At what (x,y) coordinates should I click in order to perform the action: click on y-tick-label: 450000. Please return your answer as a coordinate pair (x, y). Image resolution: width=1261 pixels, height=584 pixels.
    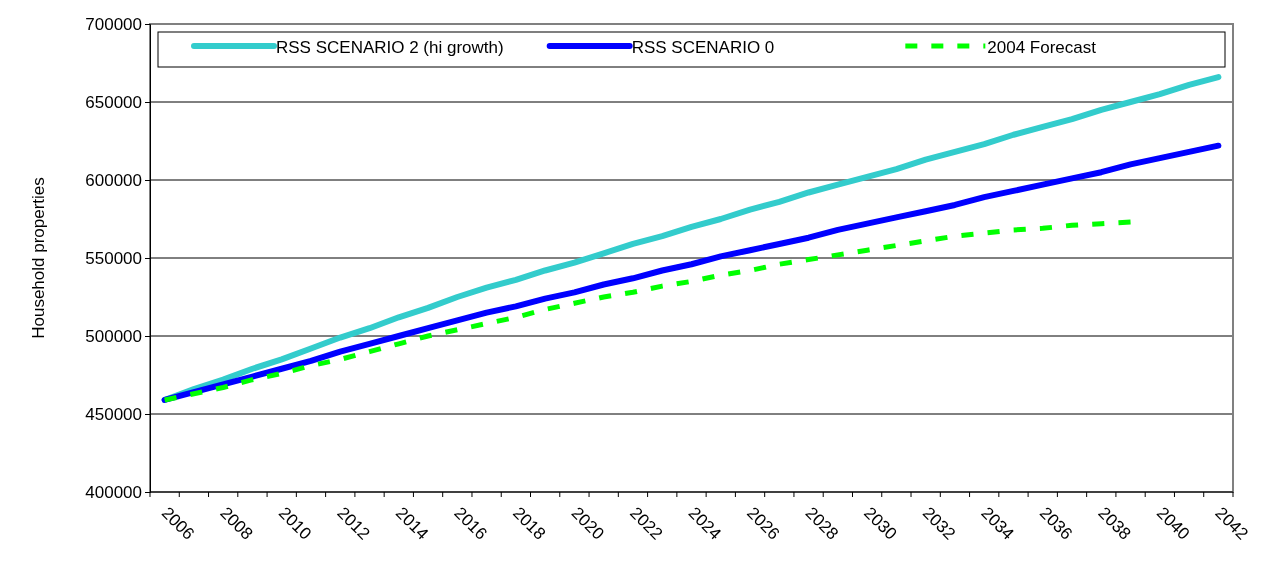
    Looking at the image, I should click on (113, 414).